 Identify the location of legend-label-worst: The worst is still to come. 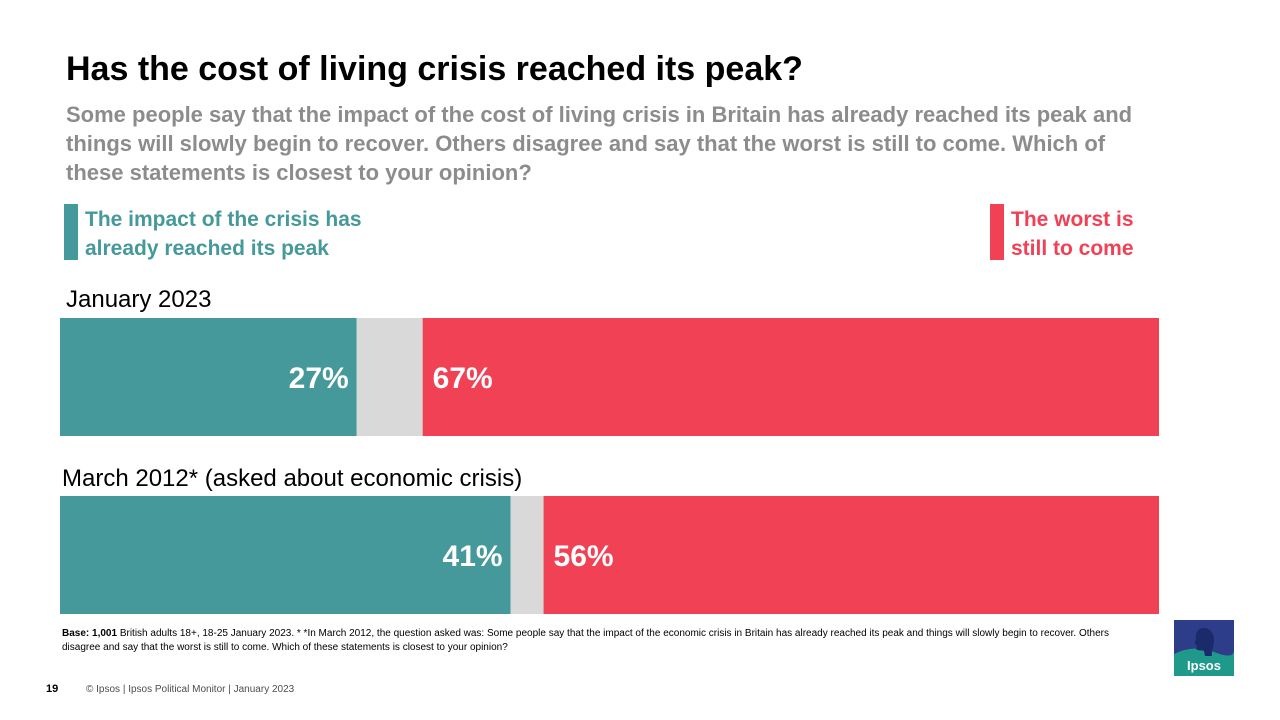
(1086, 234).